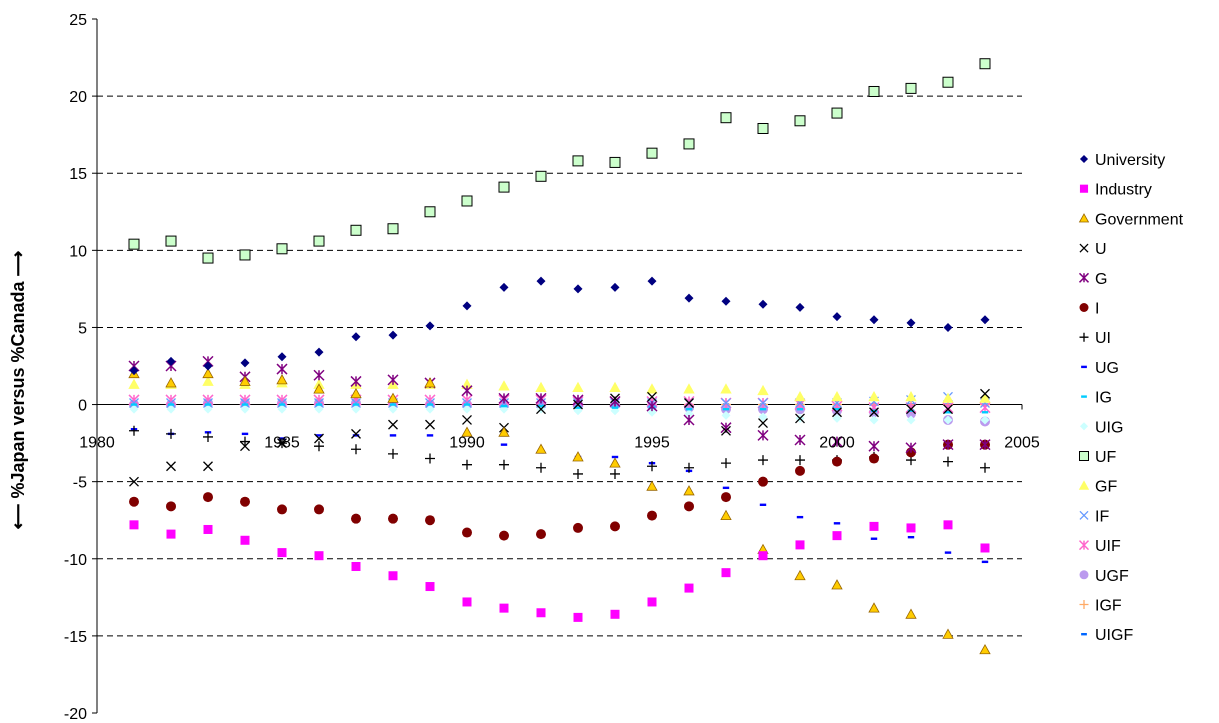 This screenshot has height=723, width=1219. Describe the element at coordinates (800, 121) in the screenshot. I see `point-uf-1999` at that location.